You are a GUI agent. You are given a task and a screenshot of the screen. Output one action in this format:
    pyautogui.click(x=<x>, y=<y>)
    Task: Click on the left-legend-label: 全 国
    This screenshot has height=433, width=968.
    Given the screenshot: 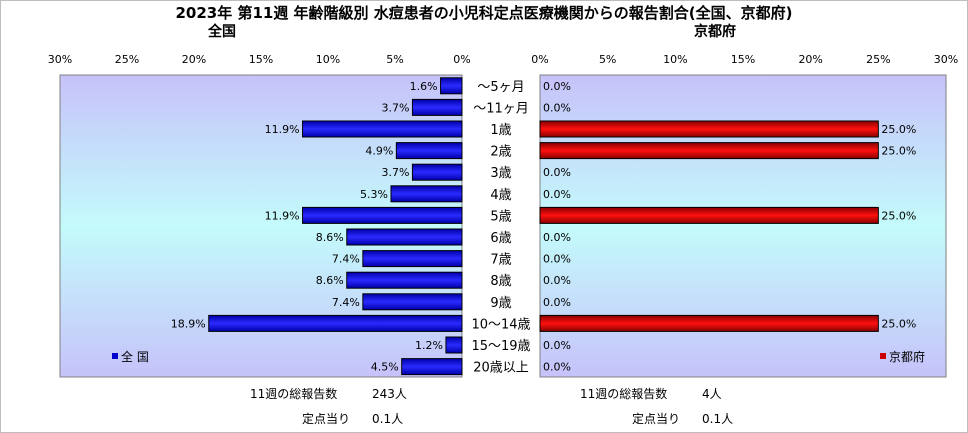 What is the action you would take?
    pyautogui.click(x=135, y=356)
    